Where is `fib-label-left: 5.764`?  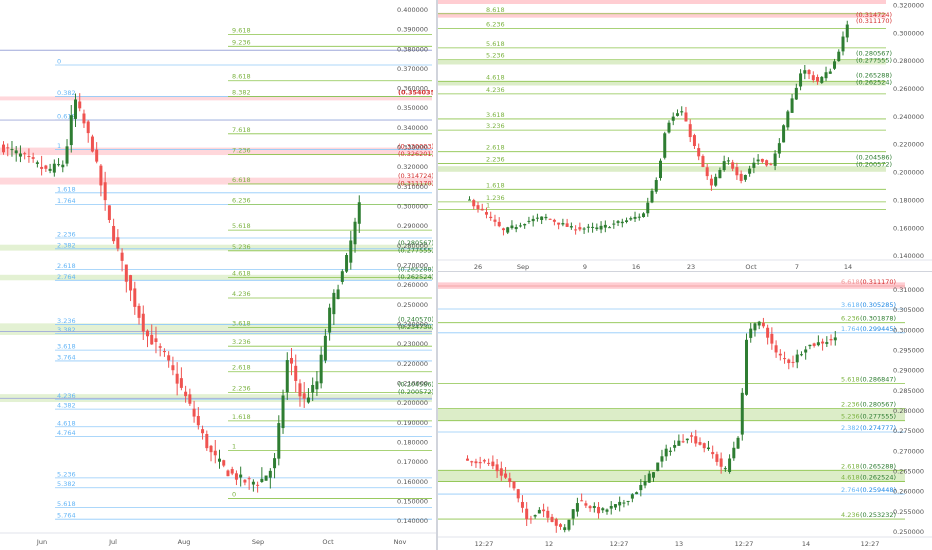
fib-label-left: 5.764 is located at coordinates (66, 516).